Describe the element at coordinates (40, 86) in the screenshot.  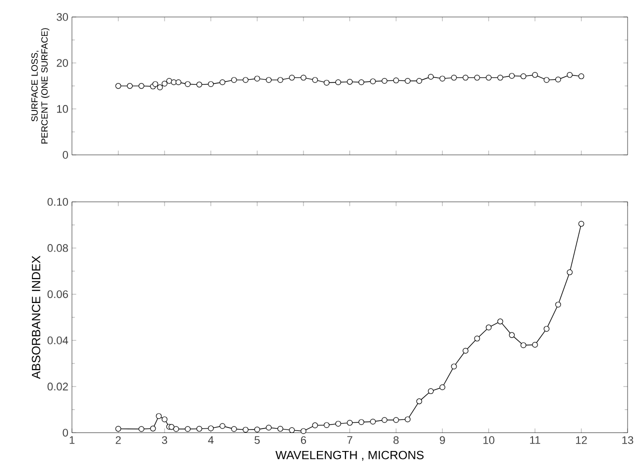
I see `y-axis-title: SURFACE LOSS, PERCENT (ONE SURFACE)` at that location.